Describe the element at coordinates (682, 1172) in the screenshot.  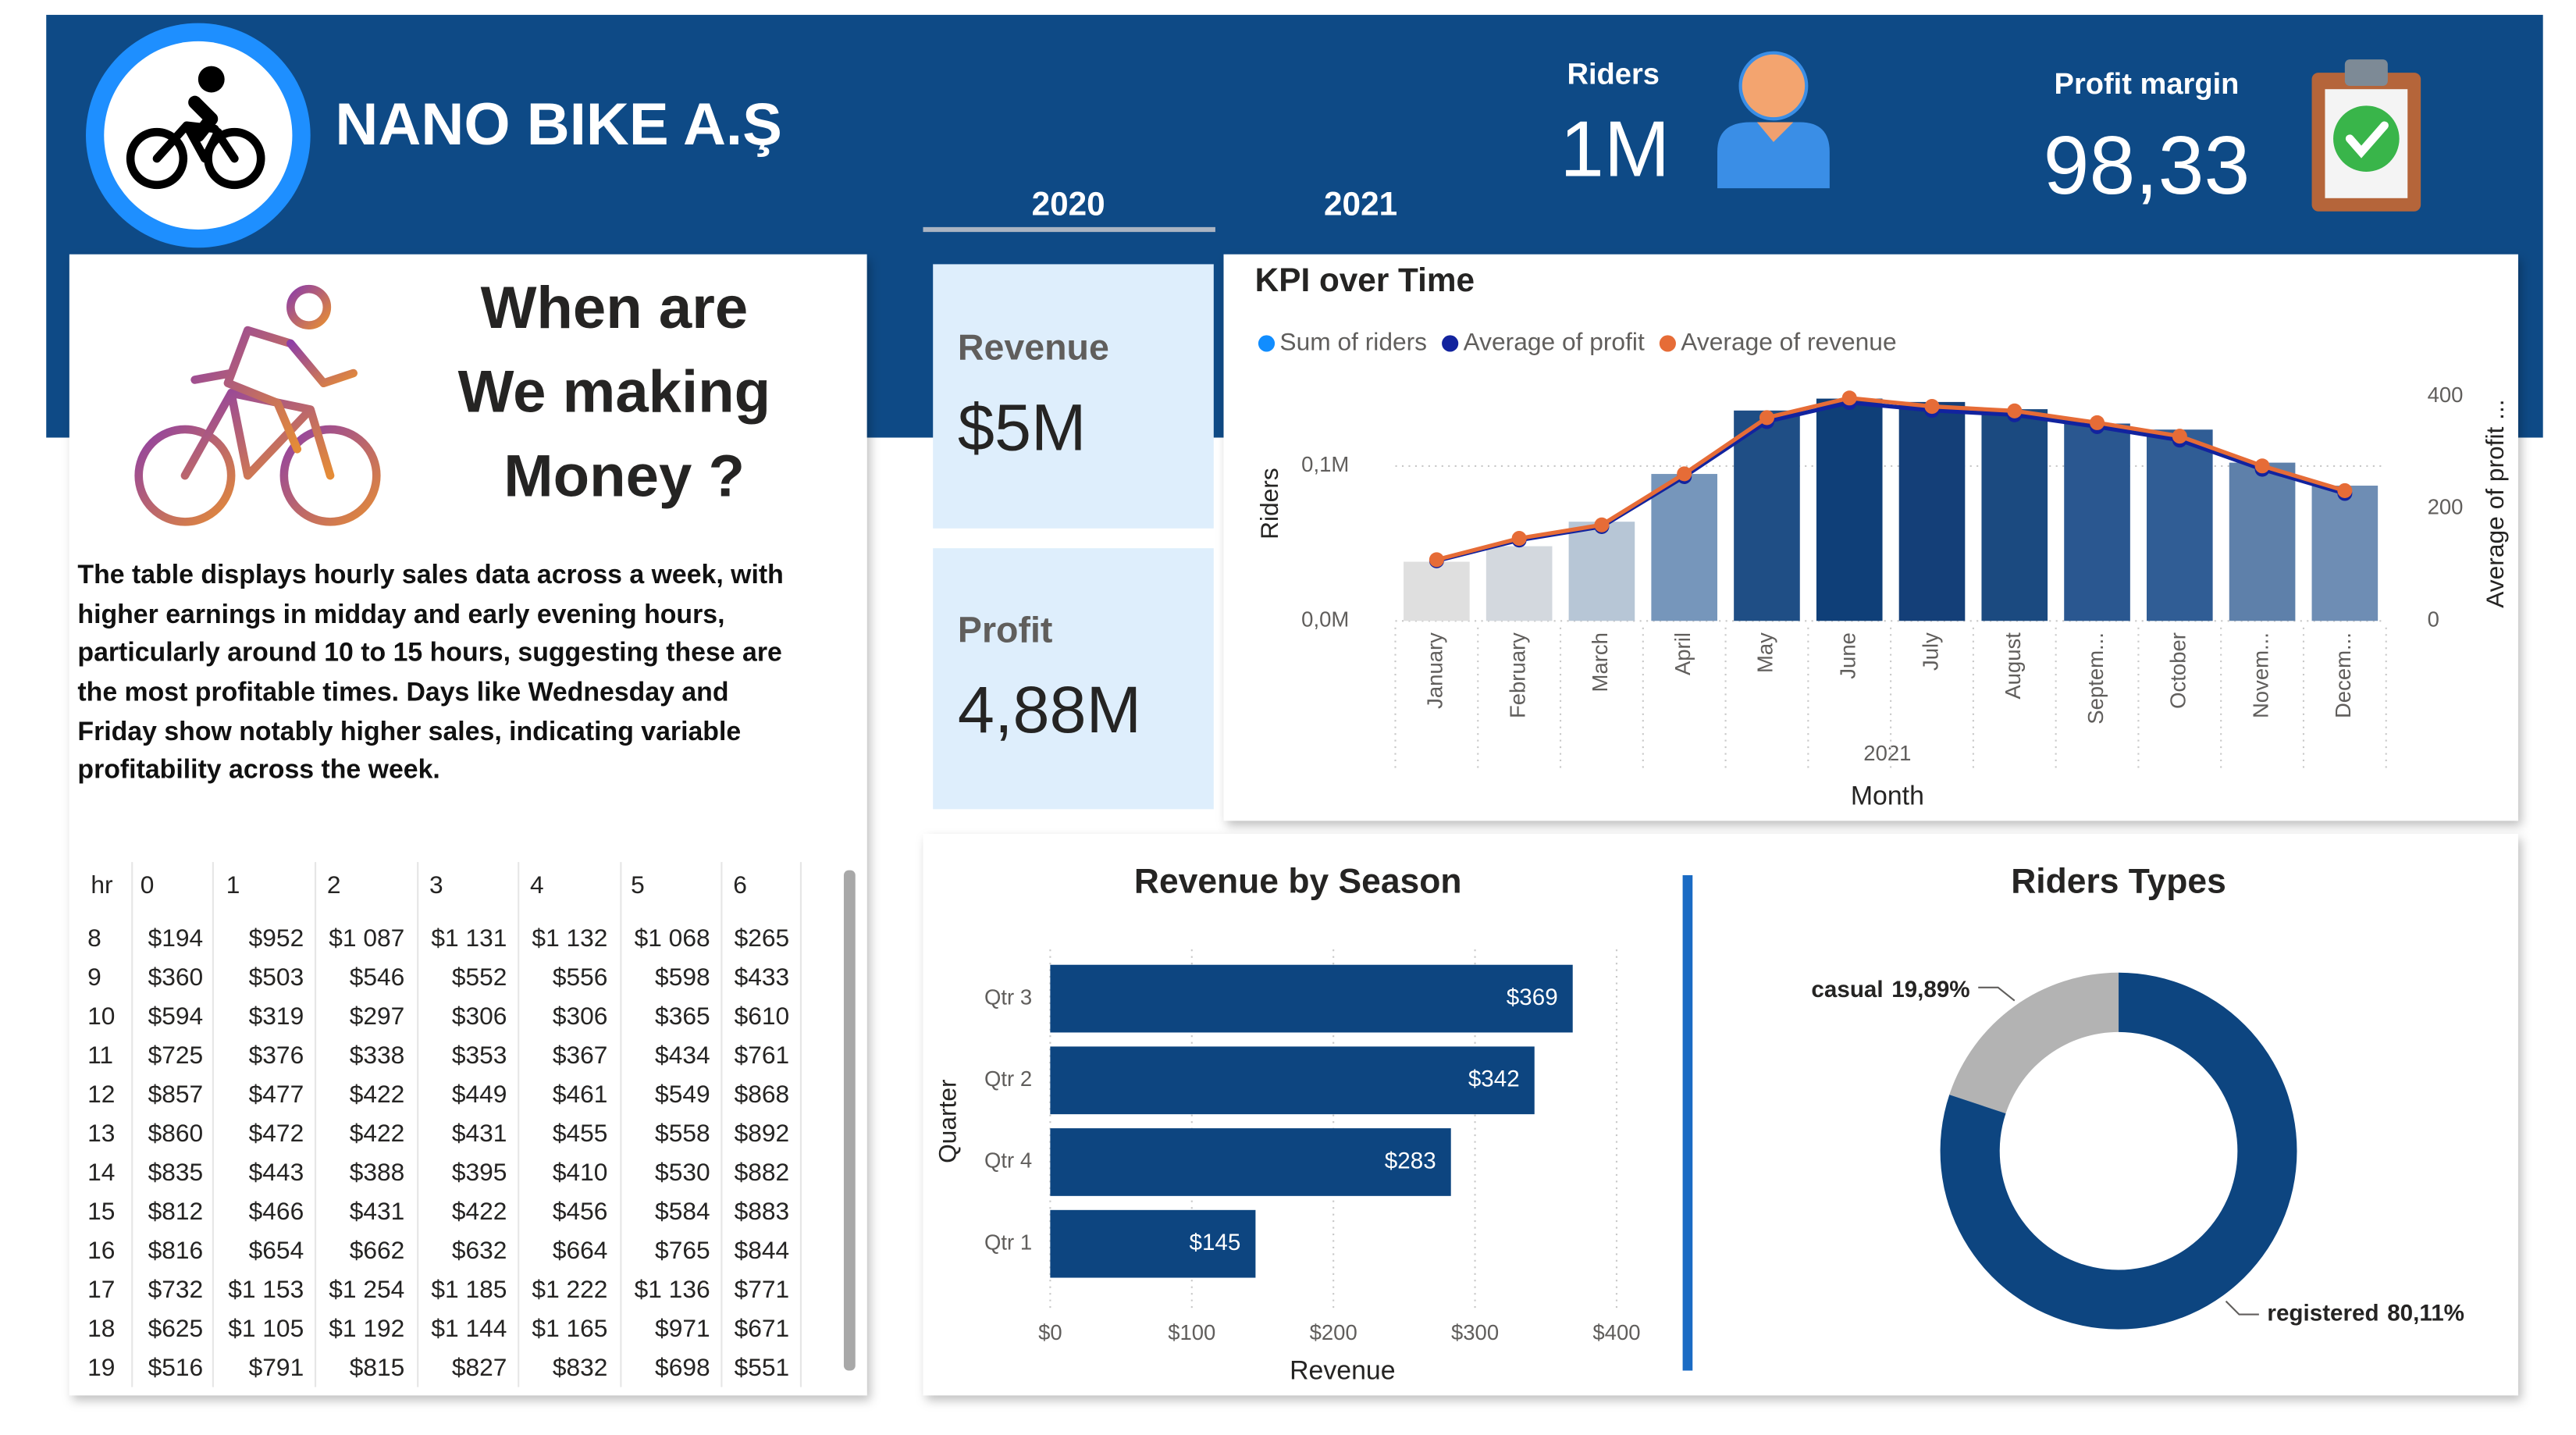
I see `table-cell: $530` at that location.